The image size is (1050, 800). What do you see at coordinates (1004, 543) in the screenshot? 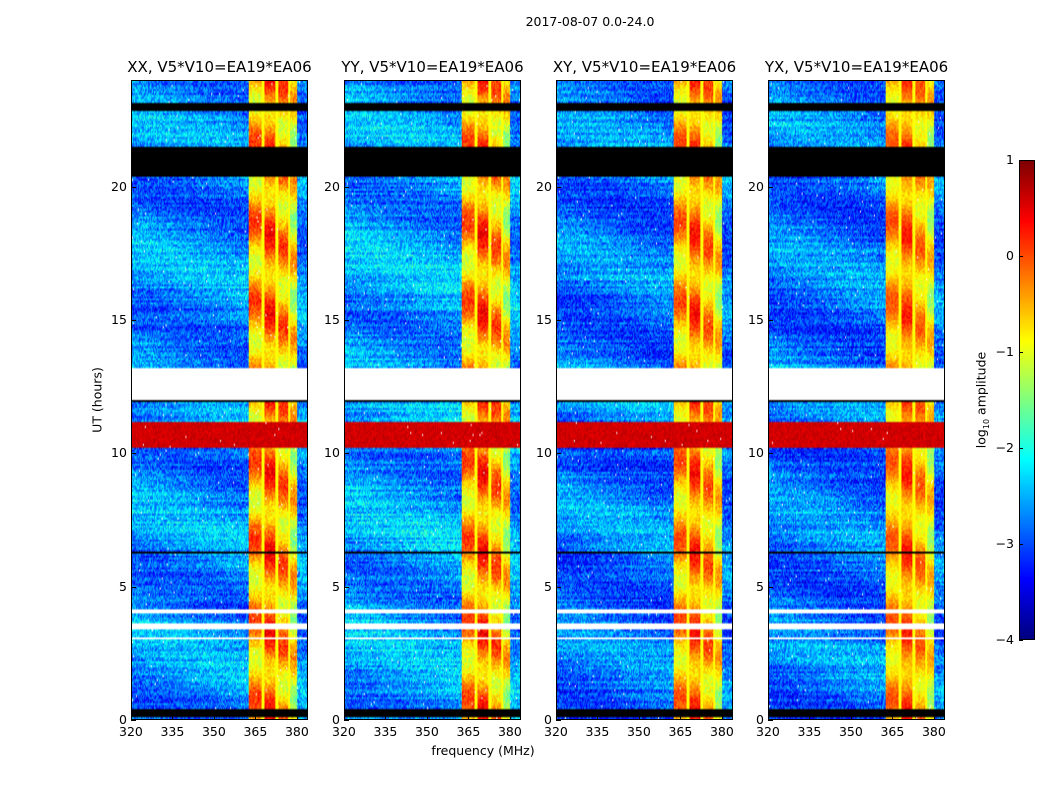
I see `colorbar-tick-label: −3` at bounding box center [1004, 543].